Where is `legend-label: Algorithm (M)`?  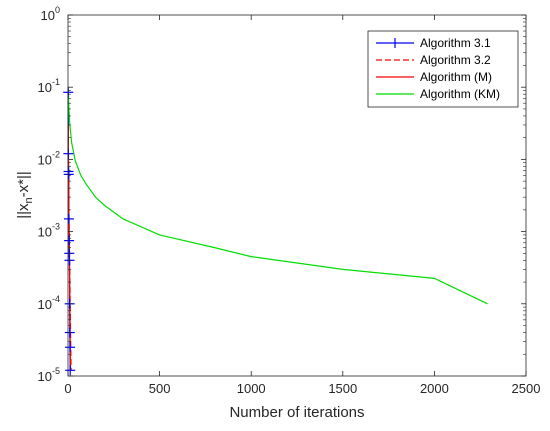 legend-label: Algorithm (M) is located at coordinates (456, 77).